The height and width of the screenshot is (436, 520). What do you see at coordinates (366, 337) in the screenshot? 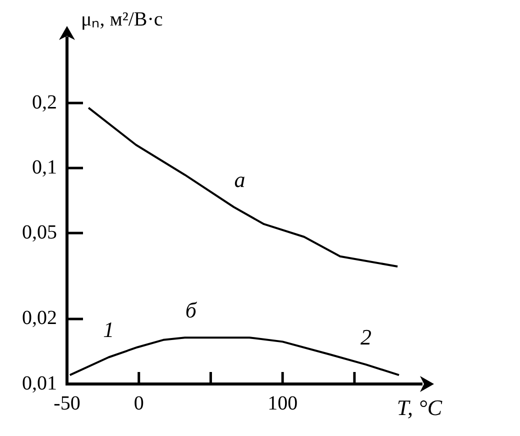
I see `annotation: 2` at bounding box center [366, 337].